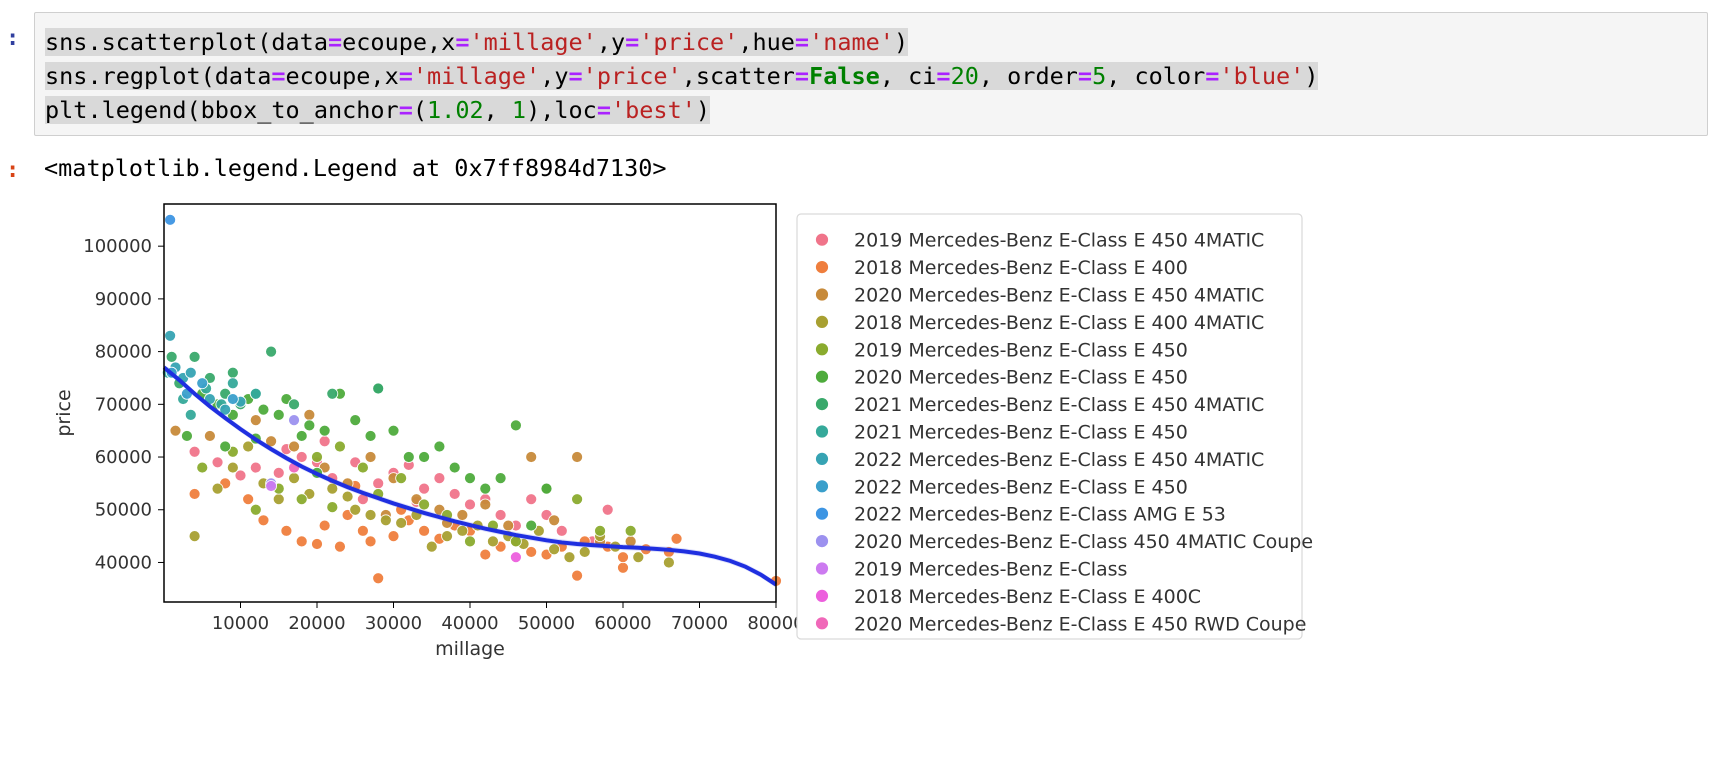 This screenshot has width=1712, height=760. What do you see at coordinates (13, 38) in the screenshot?
I see `input-prompt: :` at bounding box center [13, 38].